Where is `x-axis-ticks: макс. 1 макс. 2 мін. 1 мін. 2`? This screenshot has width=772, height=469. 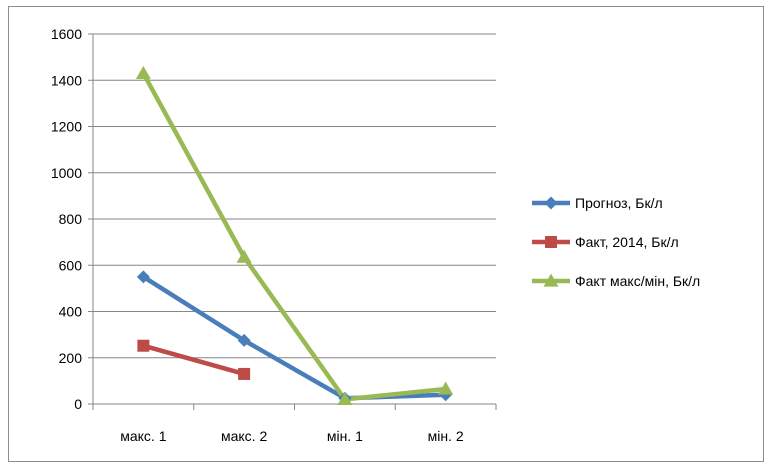 x-axis-ticks: макс. 1 макс. 2 мін. 1 мін. 2 is located at coordinates (292, 436).